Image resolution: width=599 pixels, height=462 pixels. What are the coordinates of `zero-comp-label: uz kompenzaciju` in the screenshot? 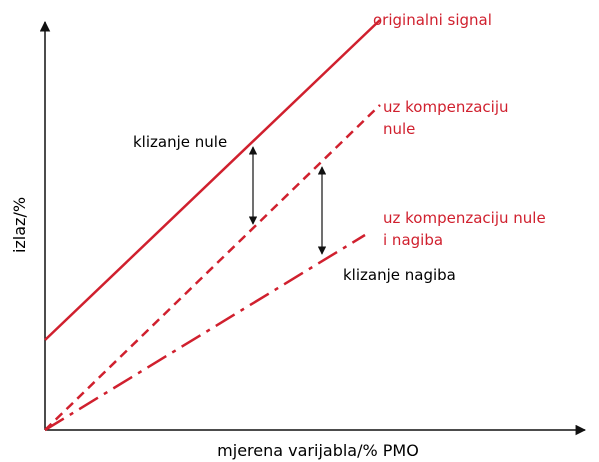 It's located at (446, 107).